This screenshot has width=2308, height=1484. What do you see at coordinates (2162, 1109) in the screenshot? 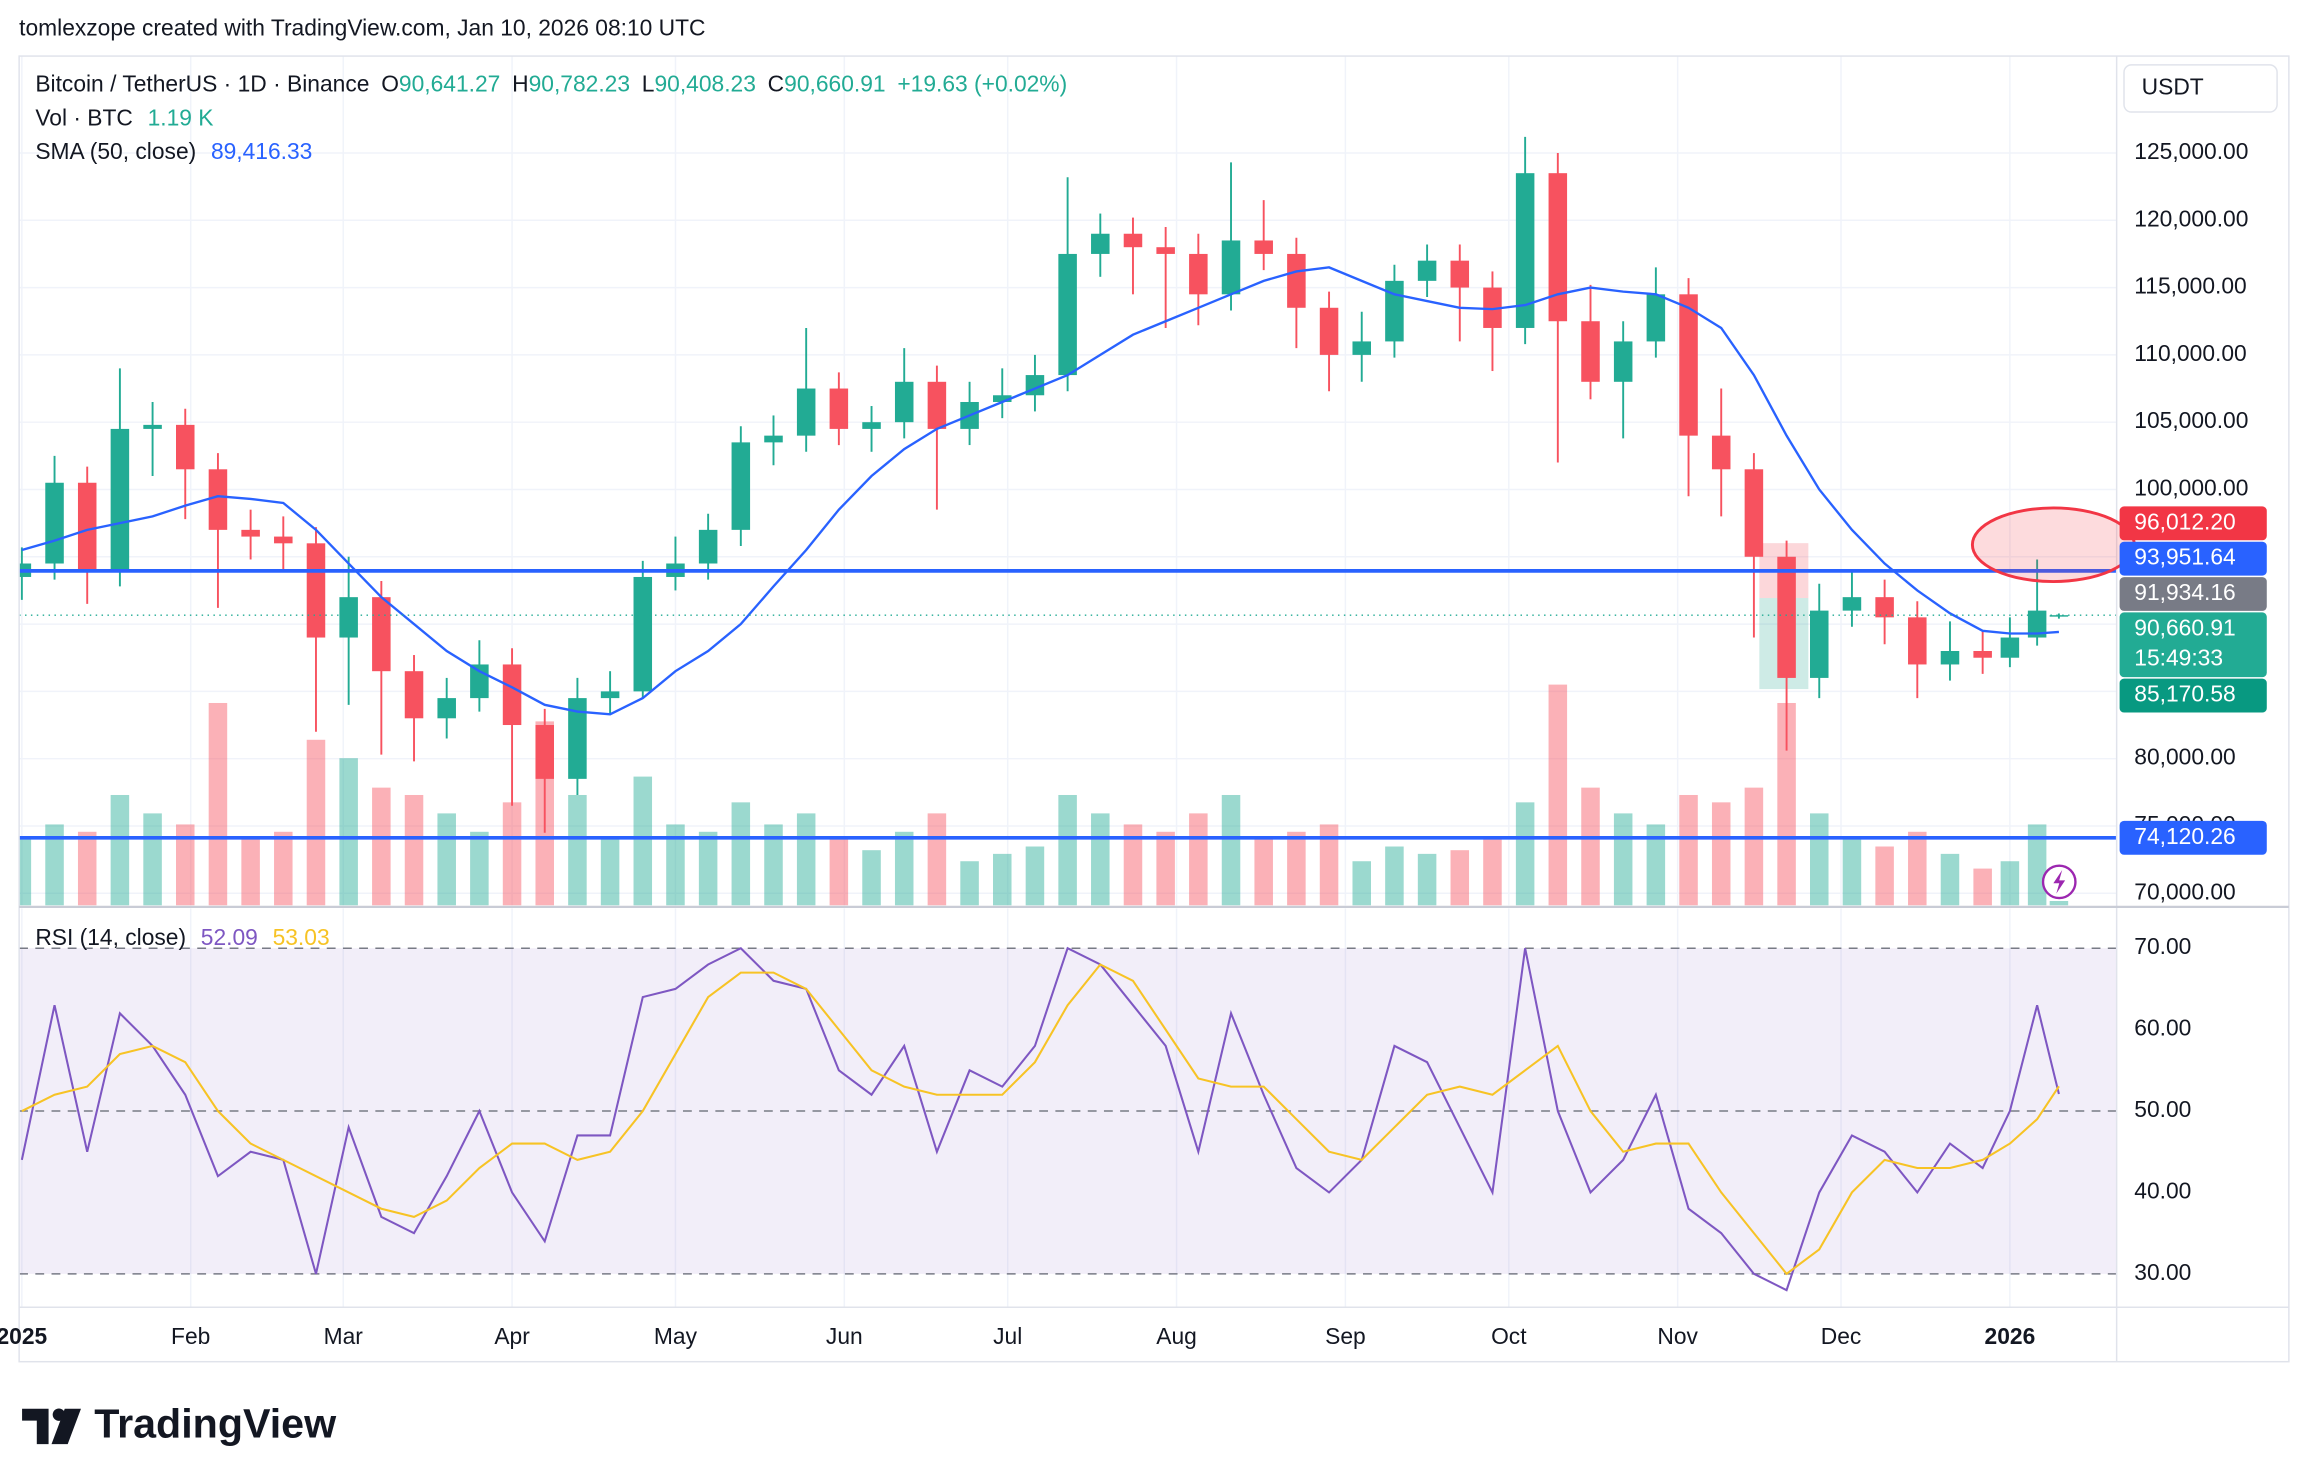
I see `y-tick-label: 50.00` at bounding box center [2162, 1109].